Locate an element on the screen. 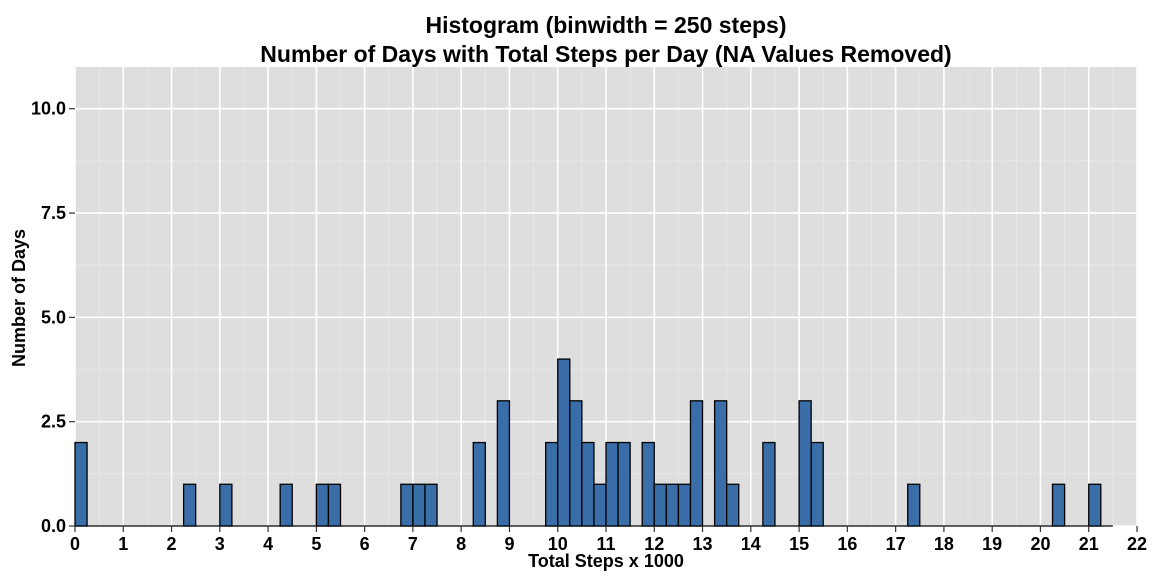 The height and width of the screenshot is (581, 1152). x-tick-label: 22 is located at coordinates (1137, 544).